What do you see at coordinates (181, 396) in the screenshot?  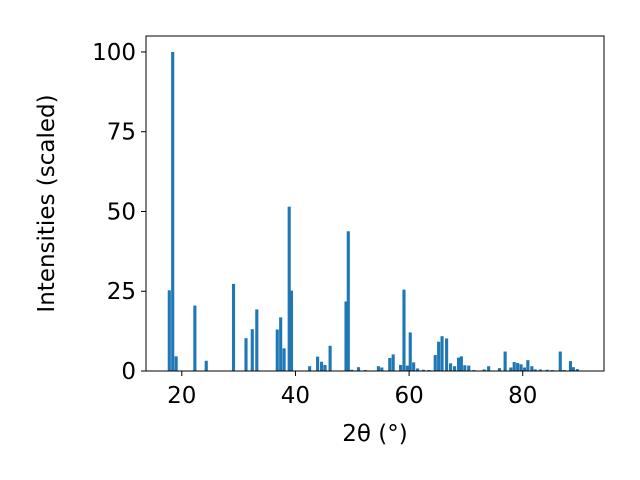 I see `x-tick-label: 20` at bounding box center [181, 396].